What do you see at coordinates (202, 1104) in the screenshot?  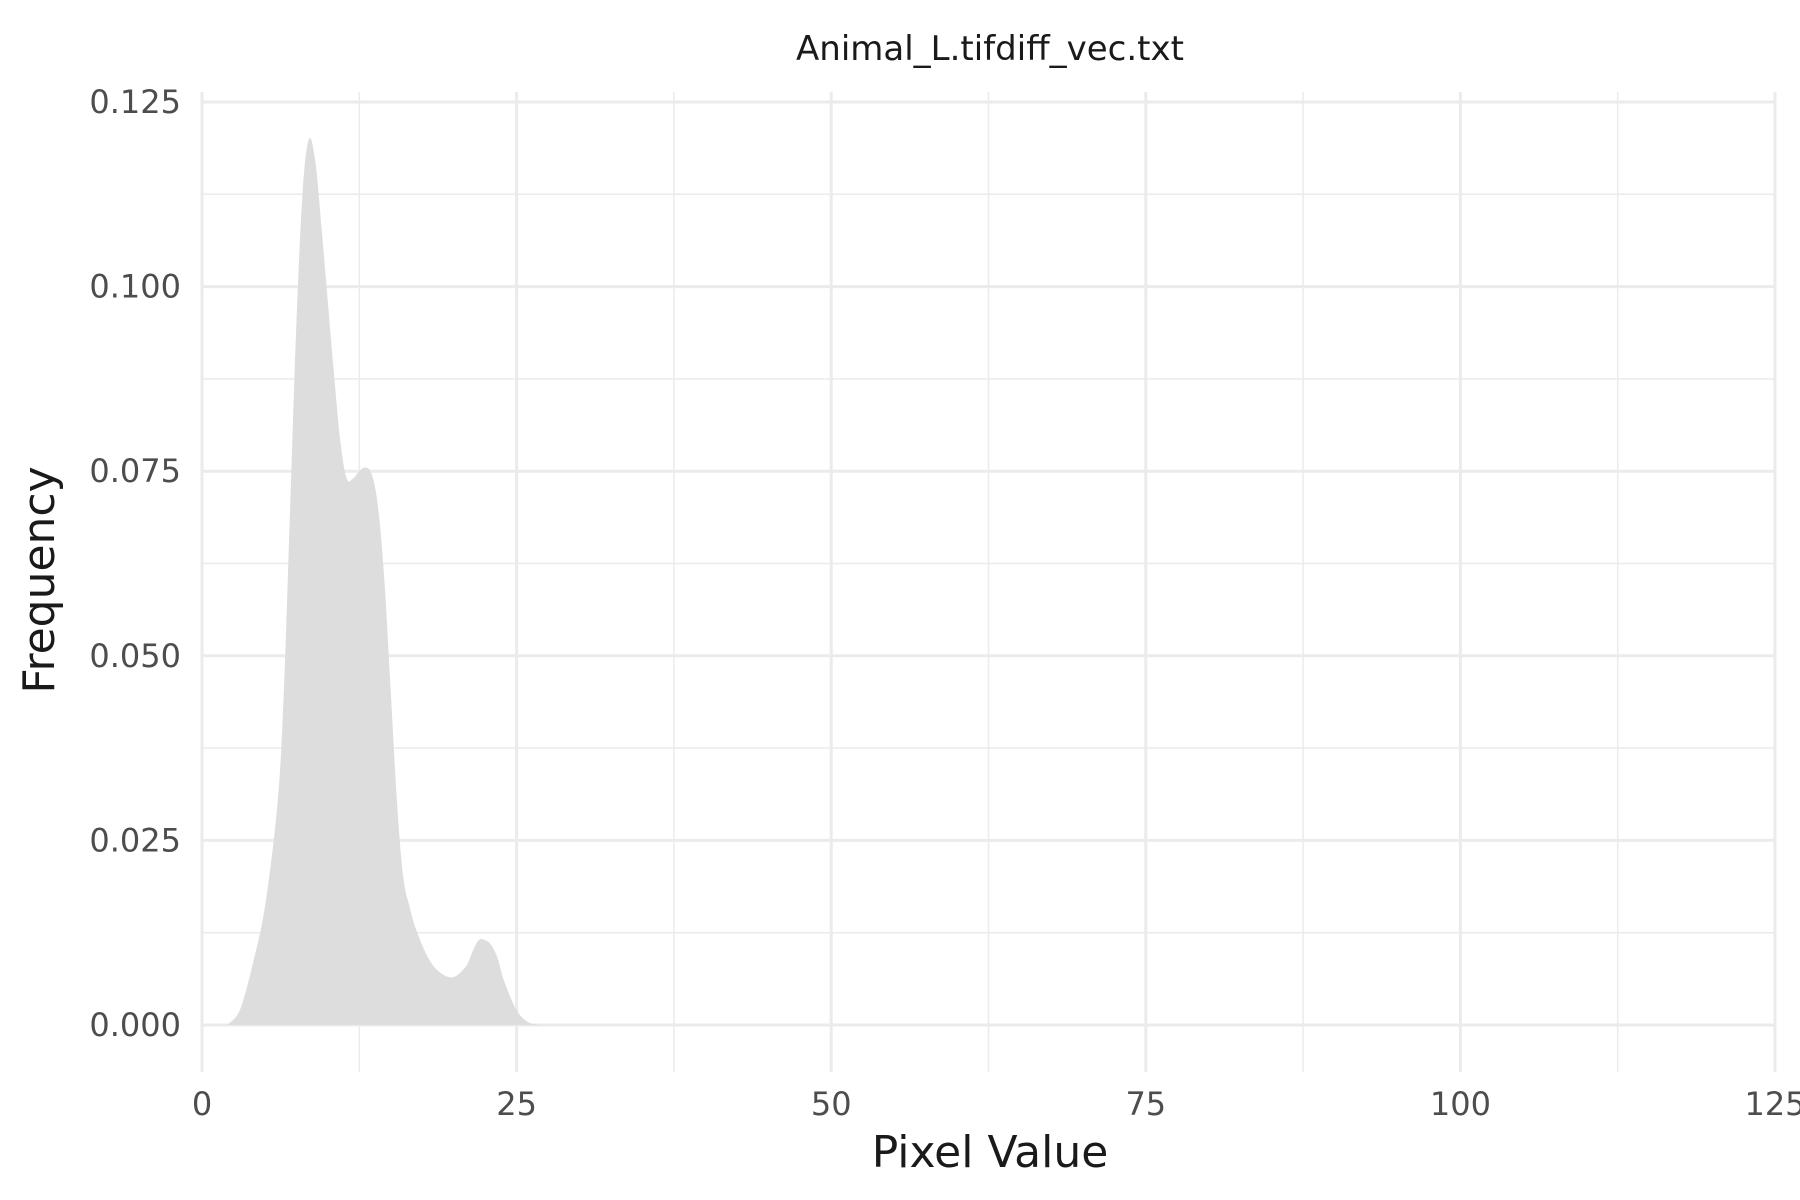 I see `x-tick-label: 0` at bounding box center [202, 1104].